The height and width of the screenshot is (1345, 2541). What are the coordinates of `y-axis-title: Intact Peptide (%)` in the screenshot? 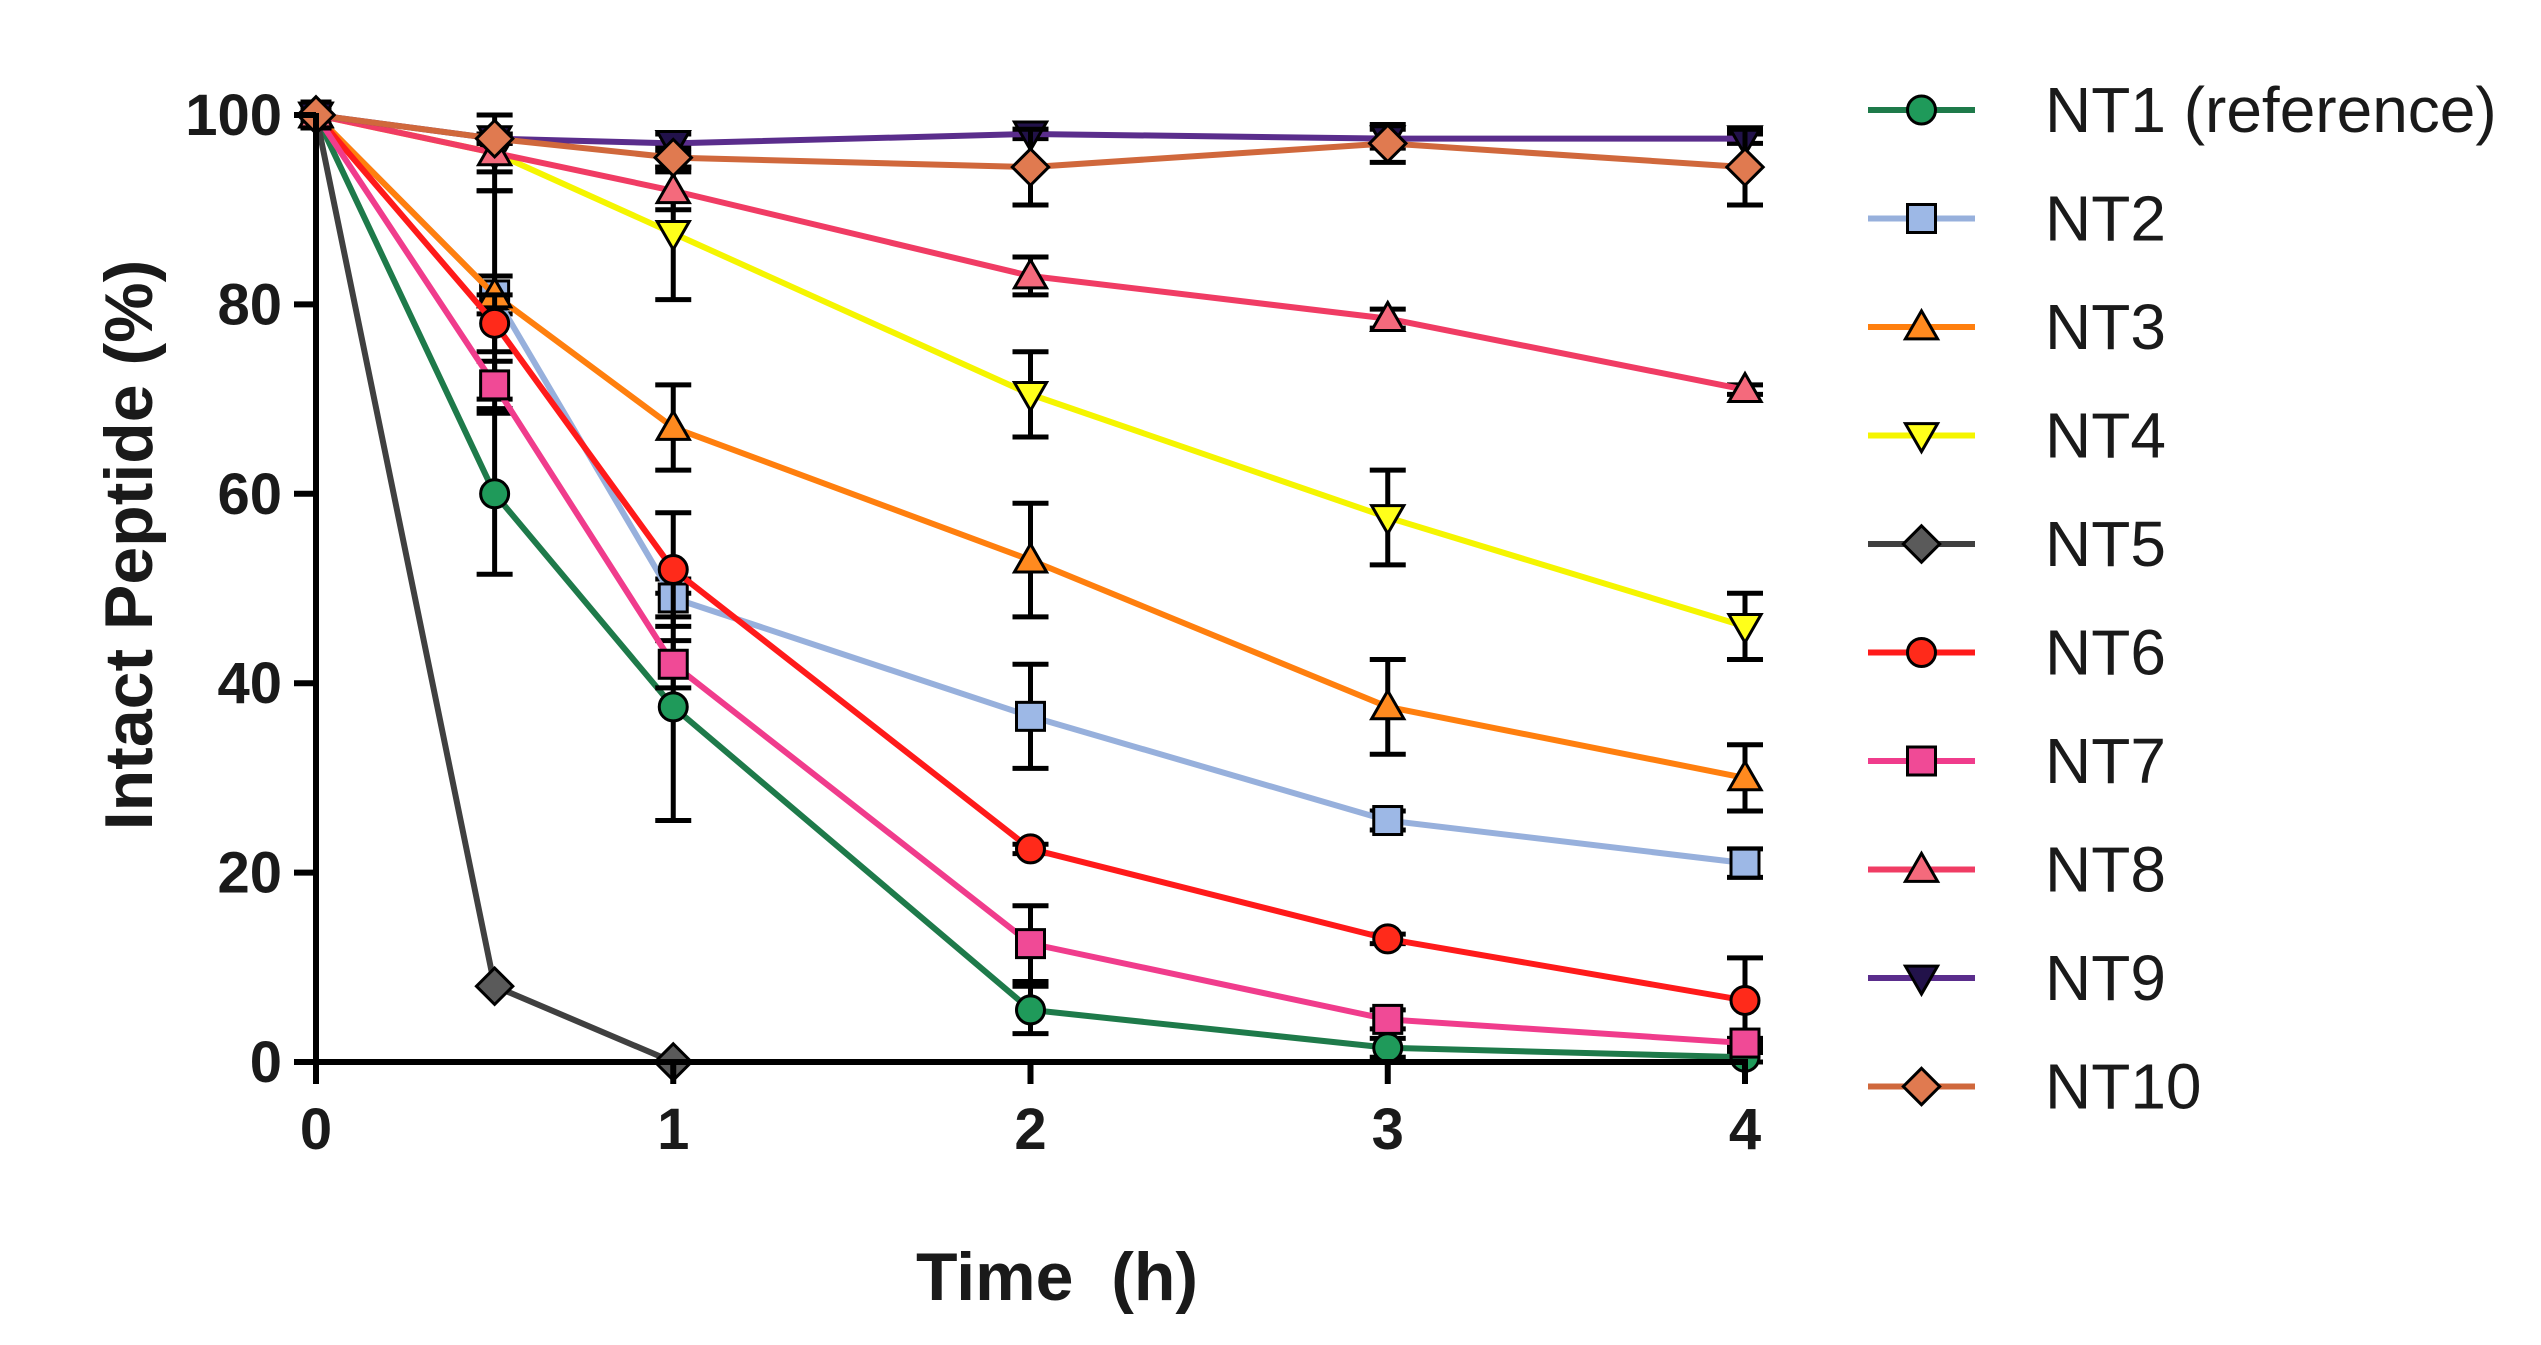 It's located at (129, 545).